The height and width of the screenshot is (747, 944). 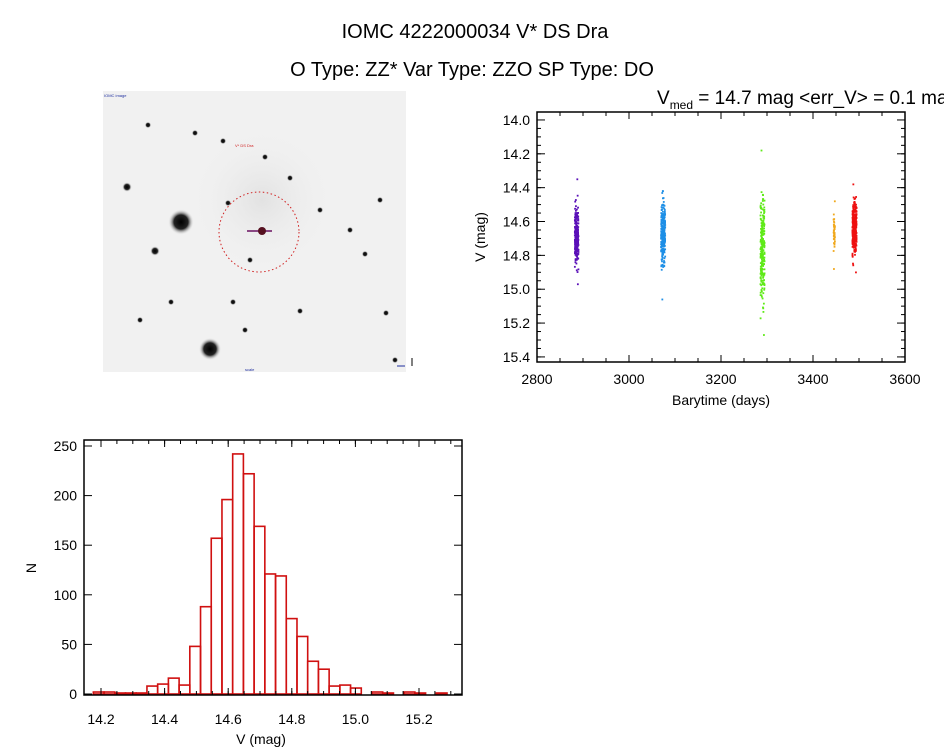 What do you see at coordinates (472, 70) in the screenshot?
I see `title-line2: O Type: ZZ* Var Type: ZZO SP Type: DO` at bounding box center [472, 70].